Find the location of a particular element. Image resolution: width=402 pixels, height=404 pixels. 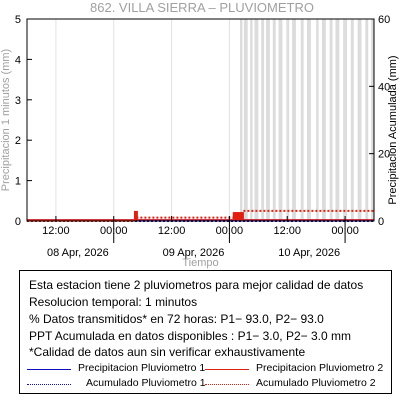

y-left-tick-label-3: 3 is located at coordinates (18, 101).